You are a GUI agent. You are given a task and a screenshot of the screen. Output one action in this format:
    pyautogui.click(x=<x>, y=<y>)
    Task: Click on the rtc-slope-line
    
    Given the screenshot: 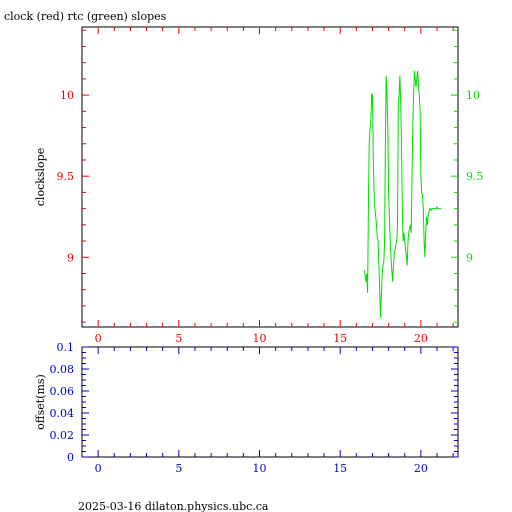 What is the action you would take?
    pyautogui.click(x=402, y=194)
    